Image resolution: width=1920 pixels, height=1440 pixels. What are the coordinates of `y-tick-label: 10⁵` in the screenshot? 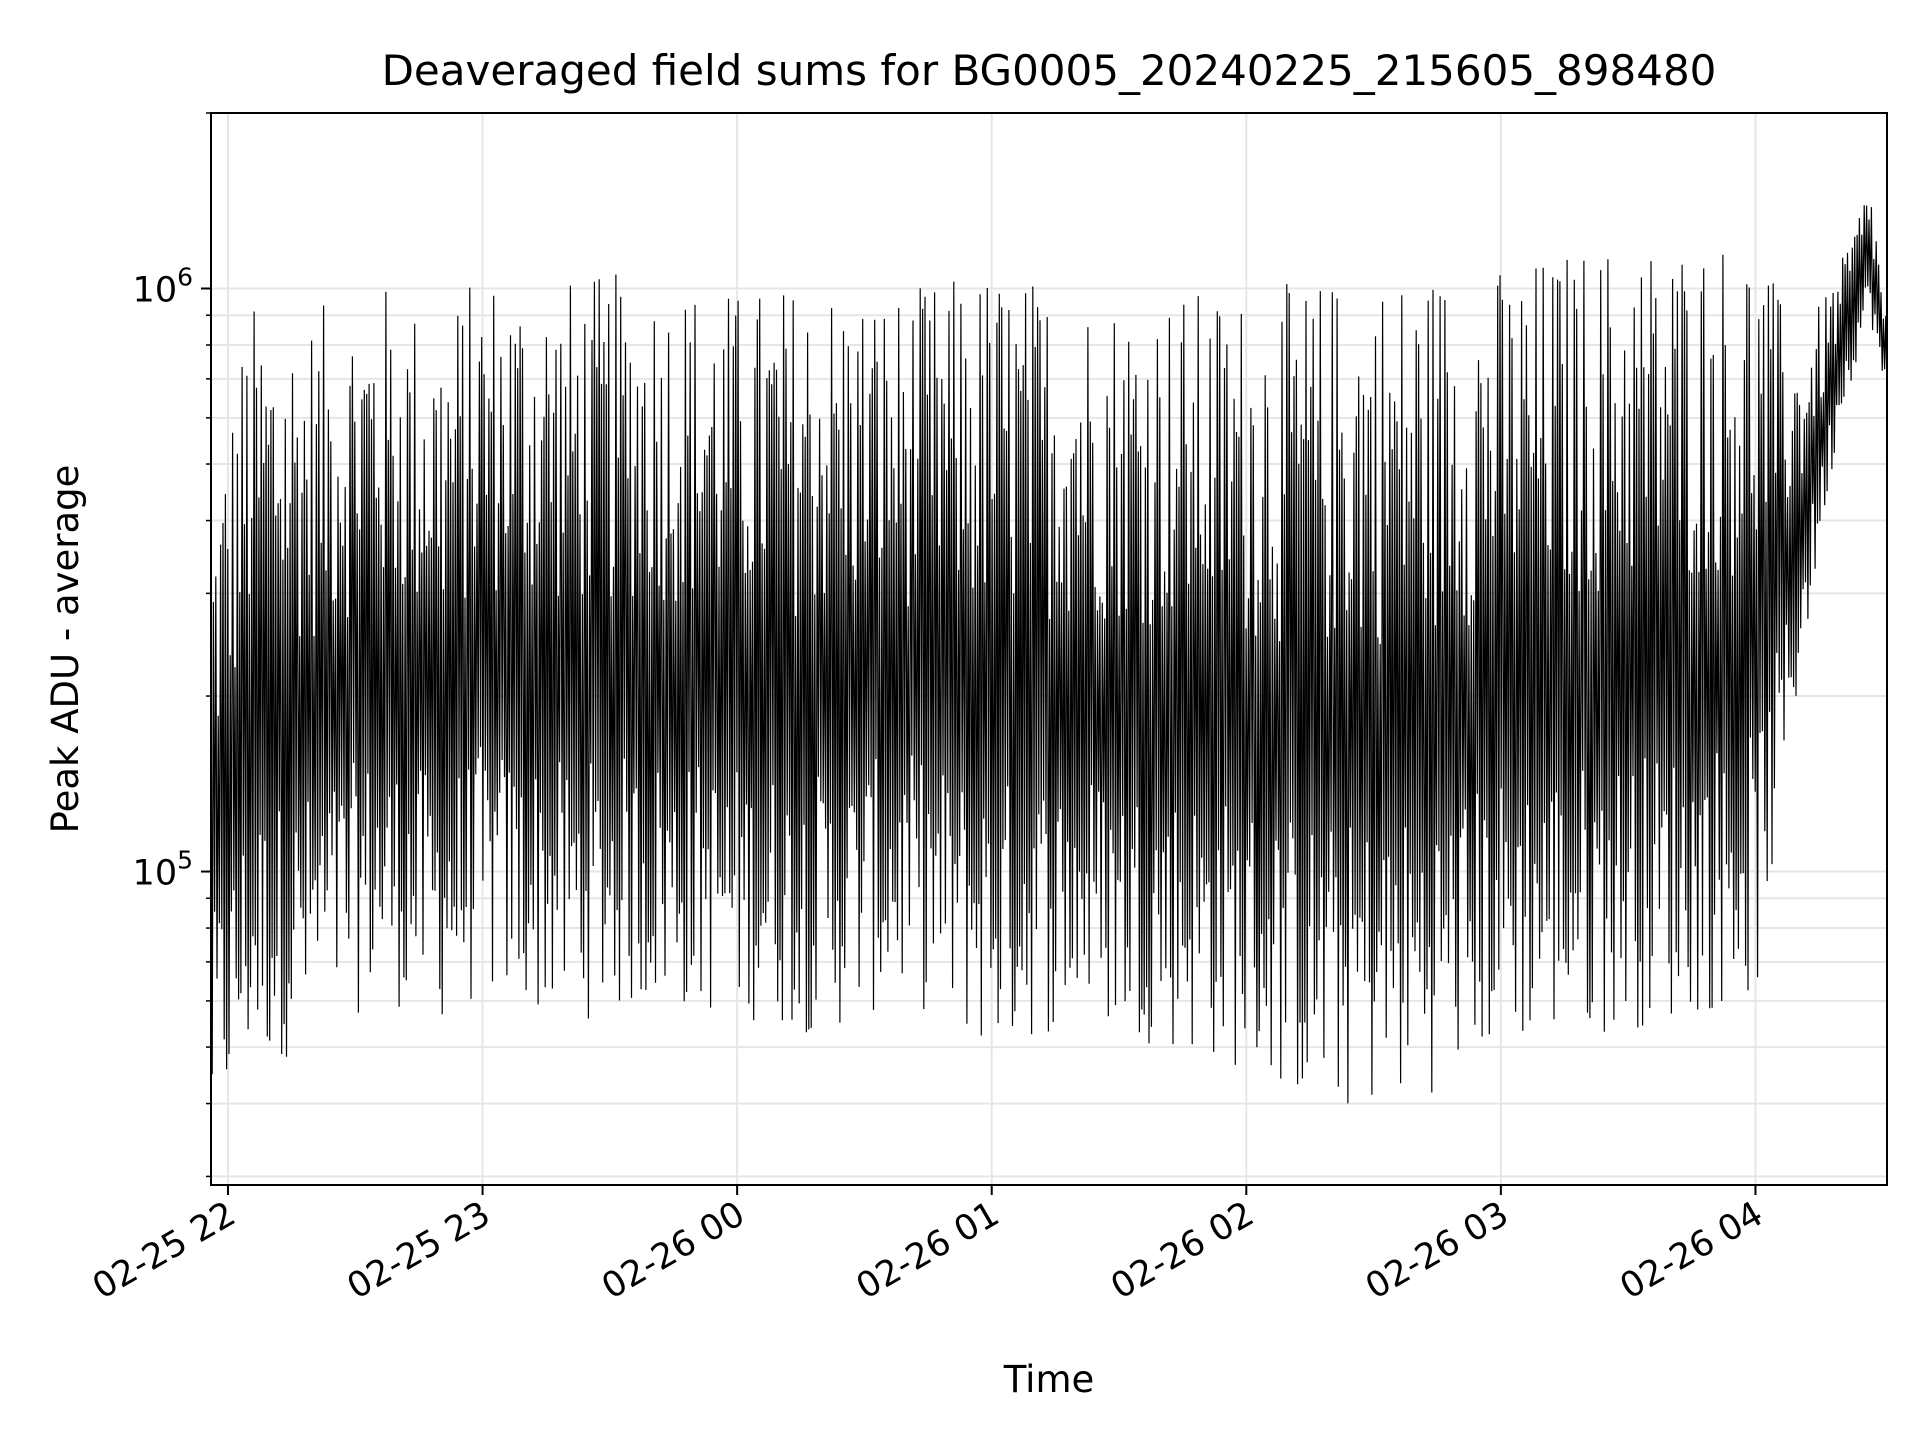 It's located at (163, 870).